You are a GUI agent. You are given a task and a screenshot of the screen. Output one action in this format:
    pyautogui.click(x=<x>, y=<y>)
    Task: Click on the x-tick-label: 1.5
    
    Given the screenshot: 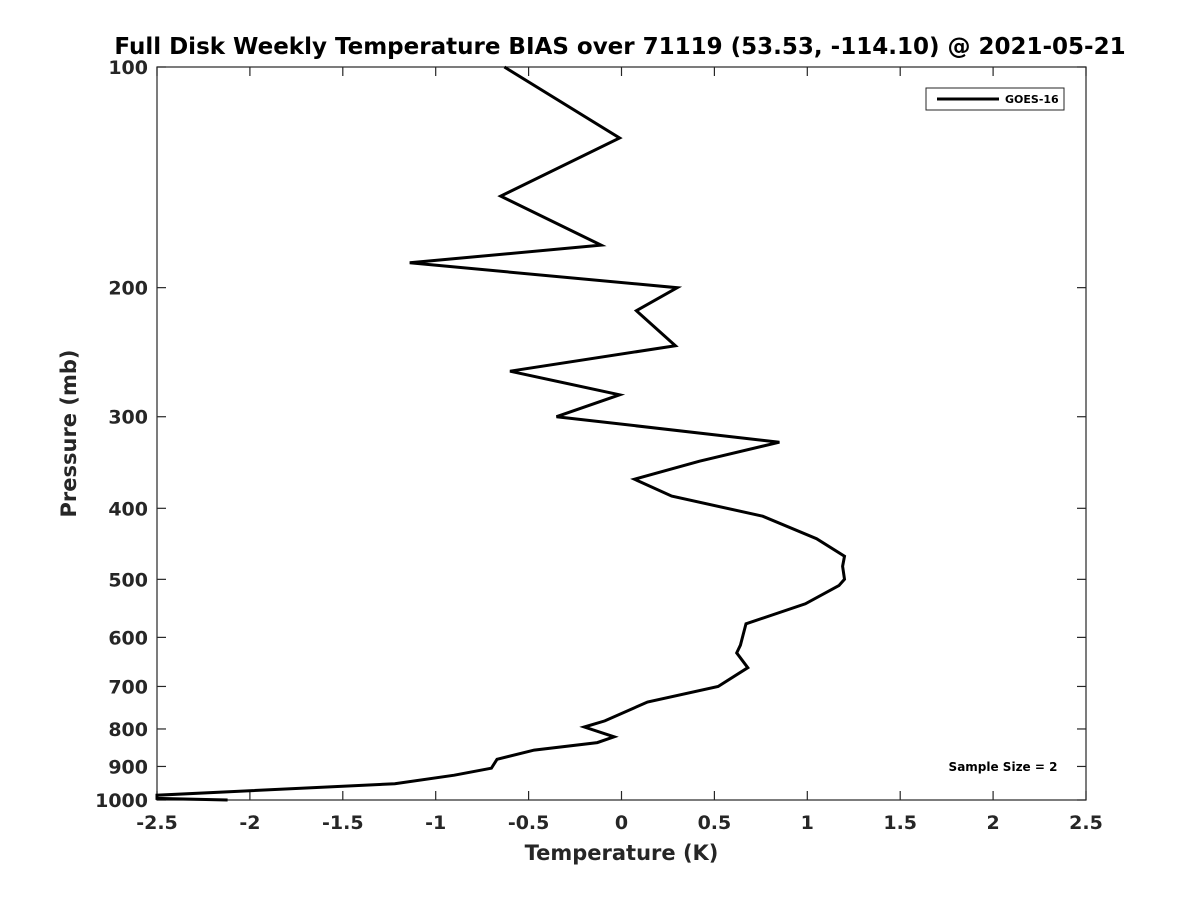 What is the action you would take?
    pyautogui.click(x=900, y=823)
    